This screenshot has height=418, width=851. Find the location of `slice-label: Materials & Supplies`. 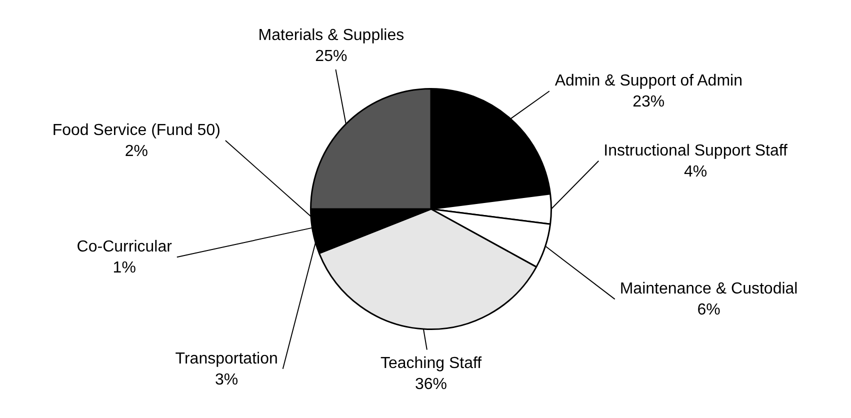

slice-label: Materials & Supplies is located at coordinates (331, 35).